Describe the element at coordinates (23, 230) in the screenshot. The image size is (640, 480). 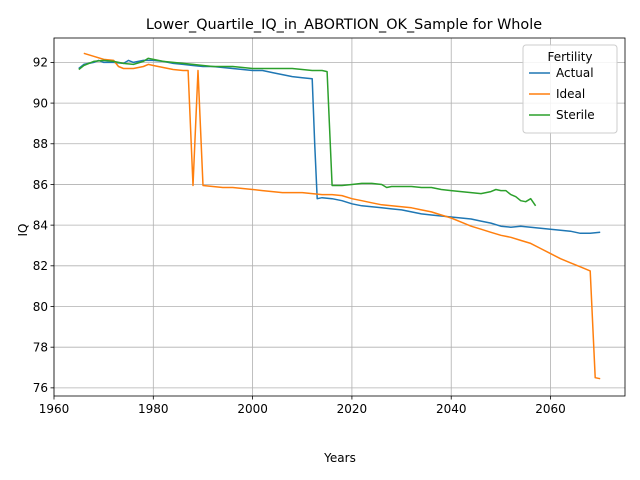
I see `y-axis-label: IQ` at that location.